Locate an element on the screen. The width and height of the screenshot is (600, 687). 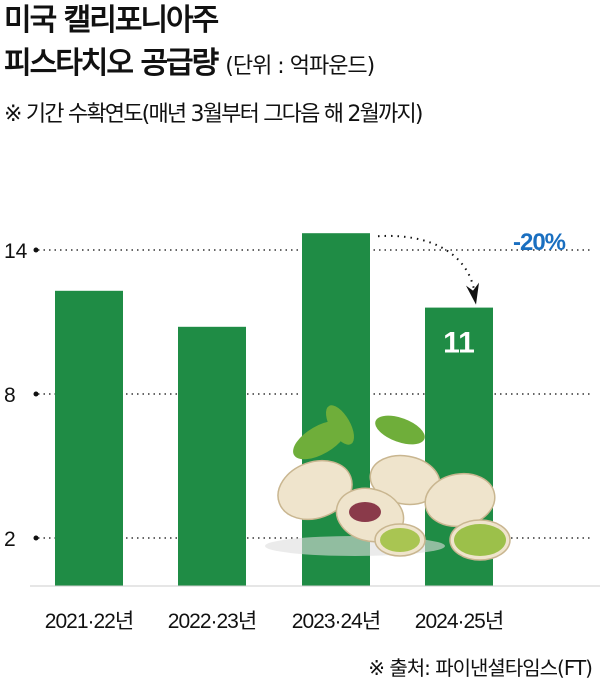
source-note: ※ 출처: 파이낸셜타임스(FT) is located at coordinates (480, 668).